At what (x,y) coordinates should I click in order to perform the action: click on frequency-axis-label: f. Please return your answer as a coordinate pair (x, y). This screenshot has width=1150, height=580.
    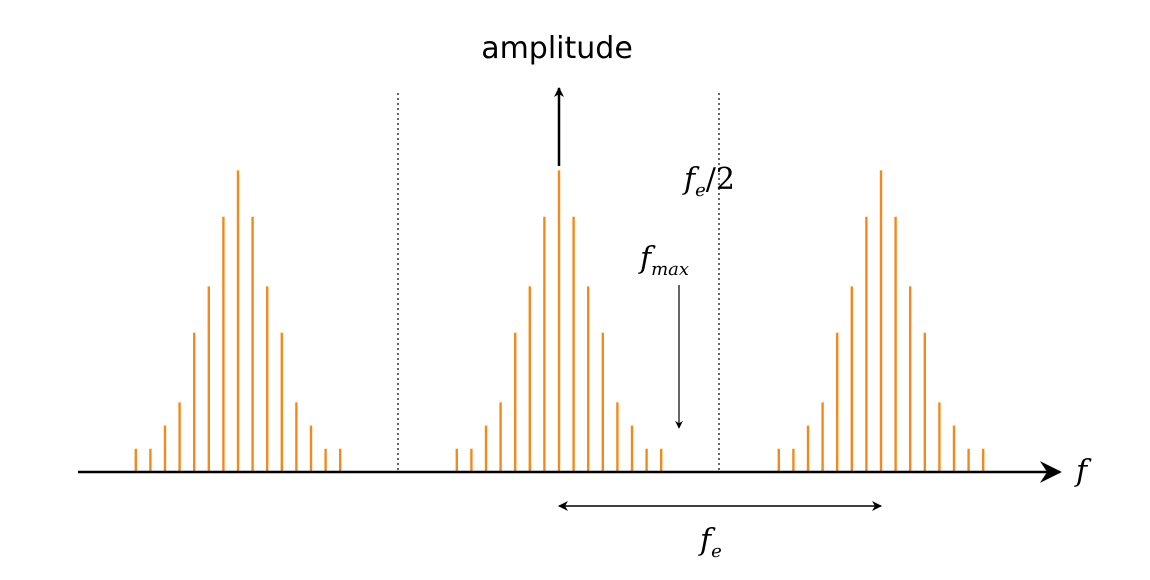
    Looking at the image, I should click on (1083, 471).